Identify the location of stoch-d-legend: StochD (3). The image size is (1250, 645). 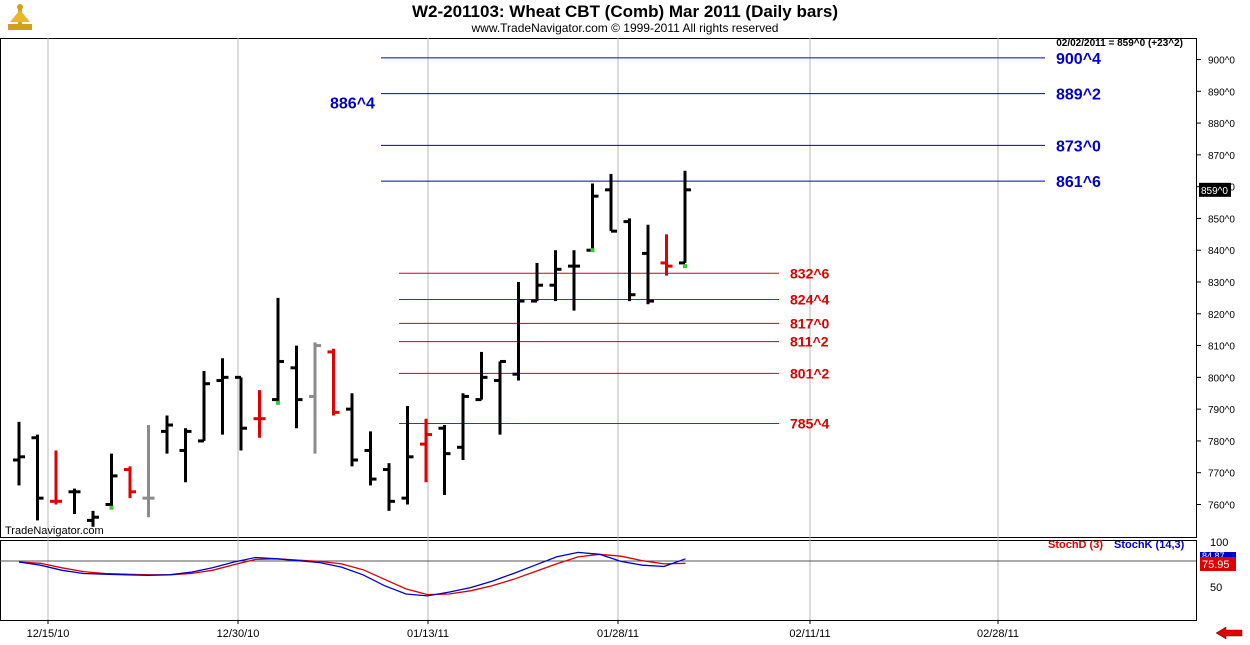
(1075, 545).